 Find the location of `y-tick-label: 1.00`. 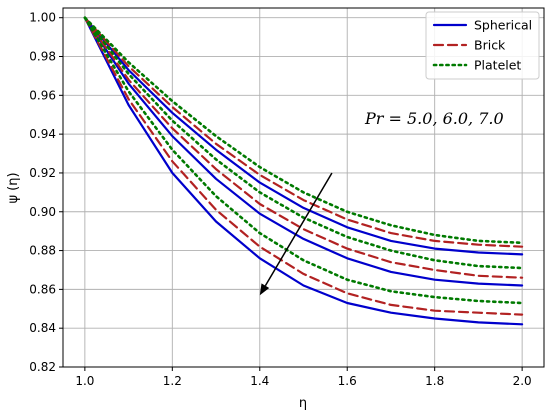

y-tick-label: 1.00 is located at coordinates (42, 18).